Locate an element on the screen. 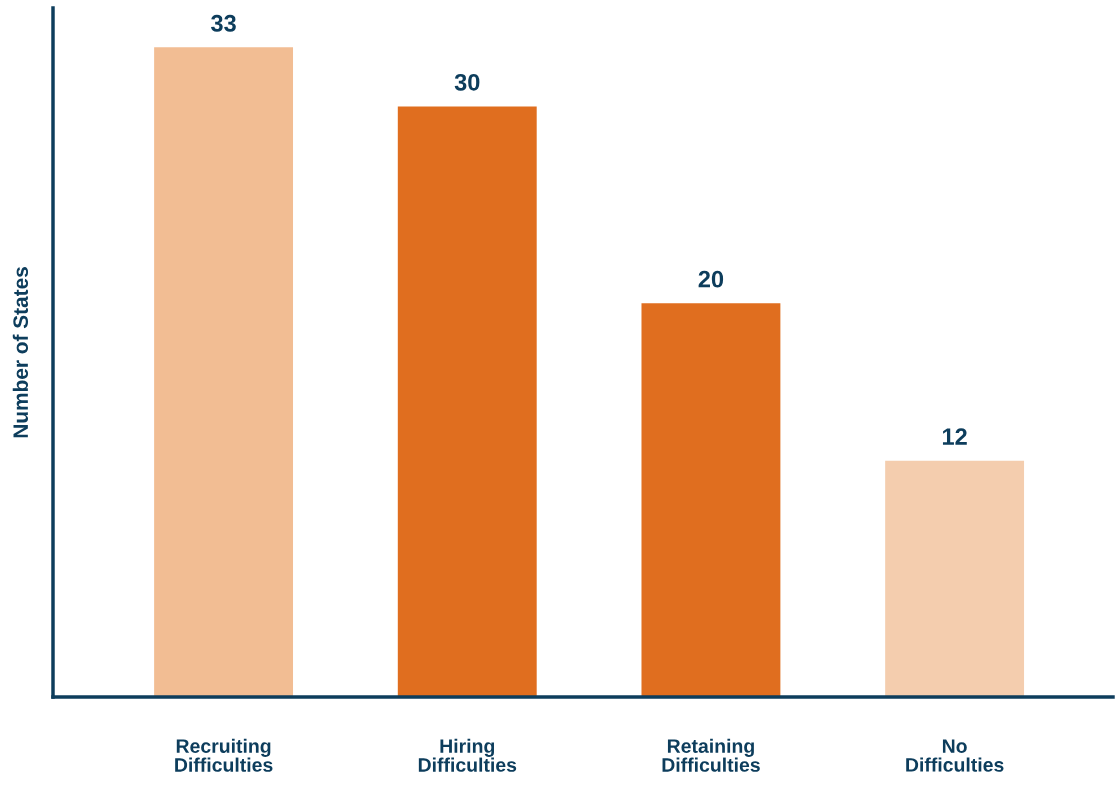  y-axis-title: Number of States is located at coordinates (20, 352).